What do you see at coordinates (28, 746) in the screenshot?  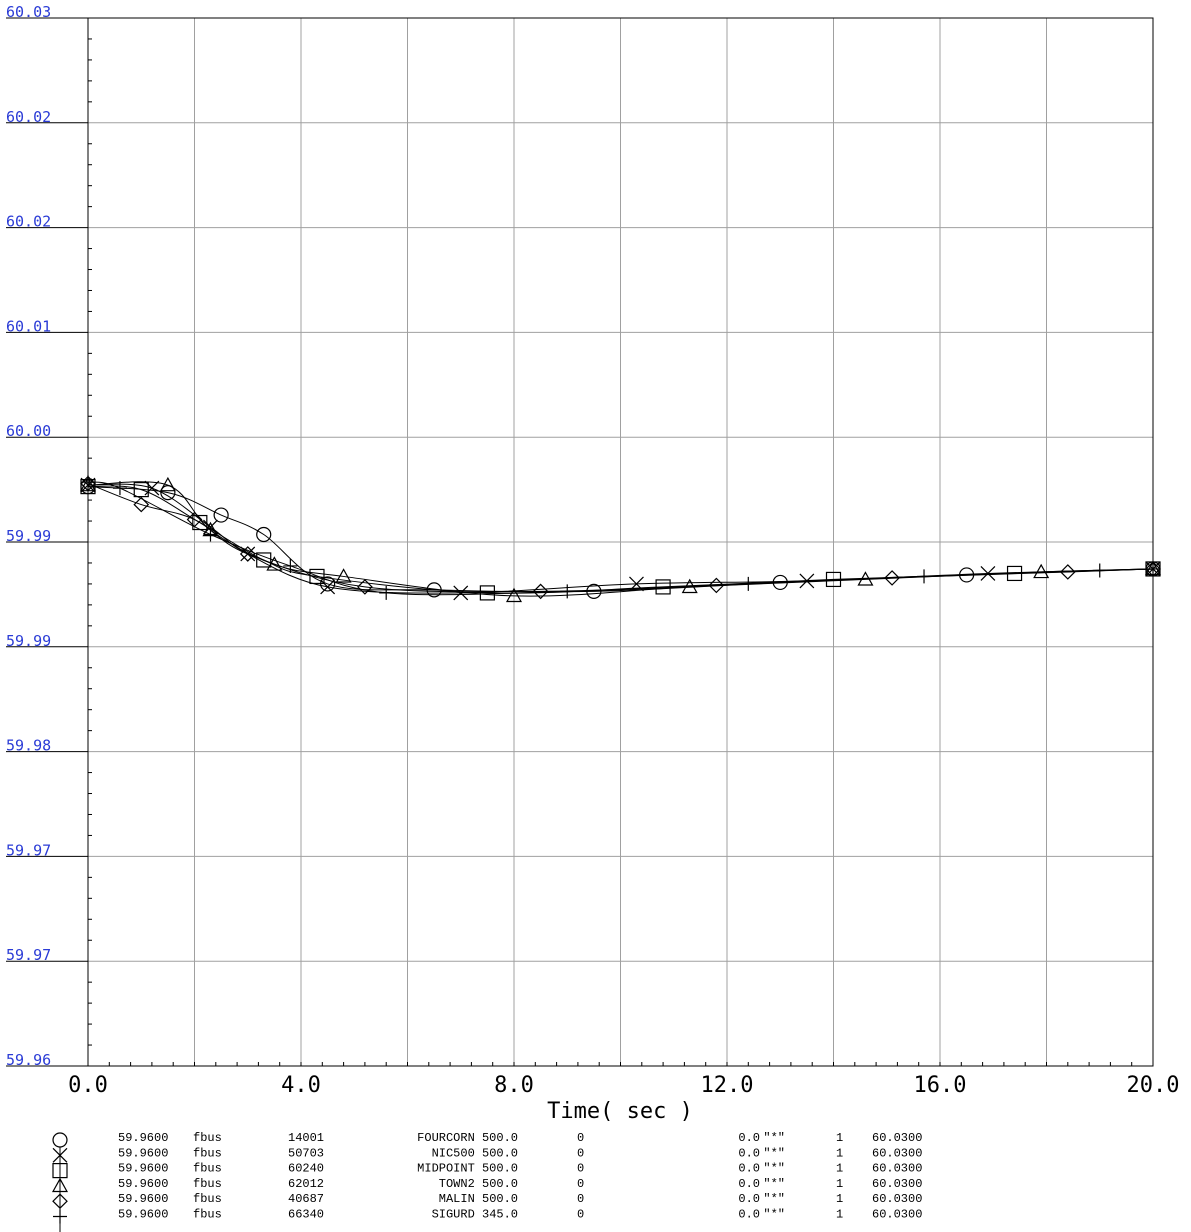 I see `y-tick-label: 59.98` at bounding box center [28, 746].